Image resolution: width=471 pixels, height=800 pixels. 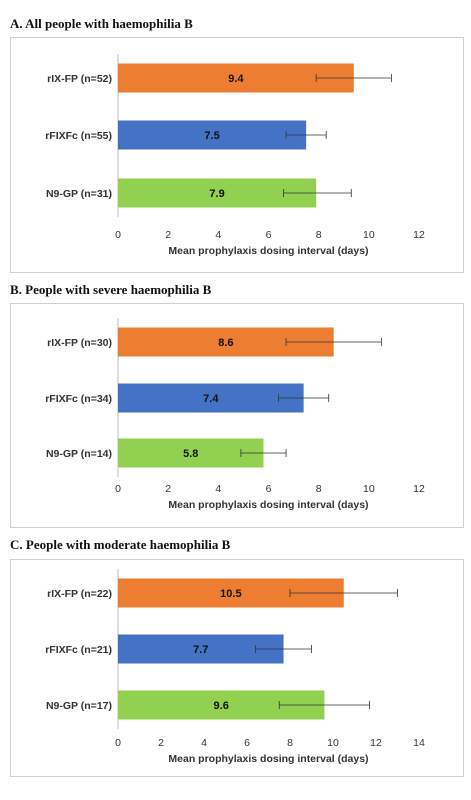 What do you see at coordinates (290, 743) in the screenshot?
I see `chart2-x-tick-4: 8` at bounding box center [290, 743].